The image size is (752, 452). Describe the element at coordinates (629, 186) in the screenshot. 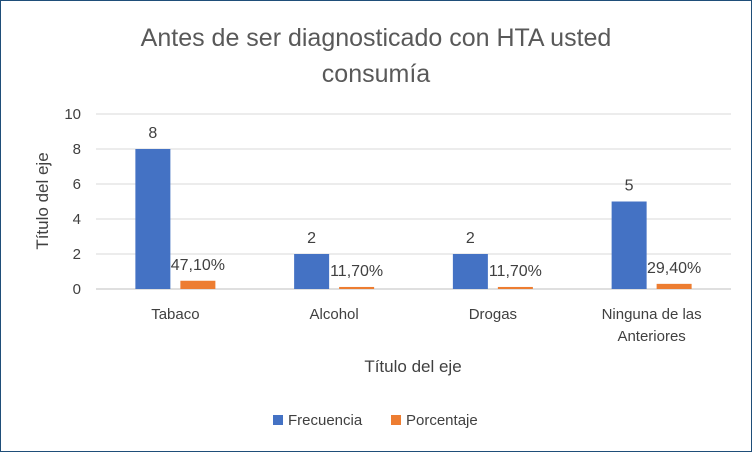

I see `data-label-frecuencia: 5` at that location.